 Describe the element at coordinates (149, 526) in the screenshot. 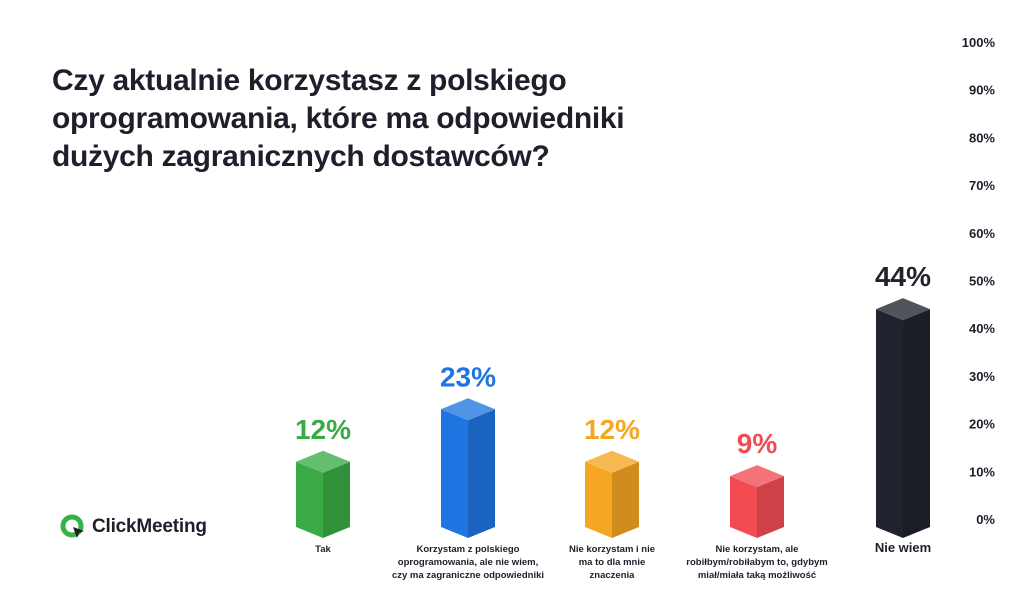

I see `brand-name: ClickMeeting` at that location.